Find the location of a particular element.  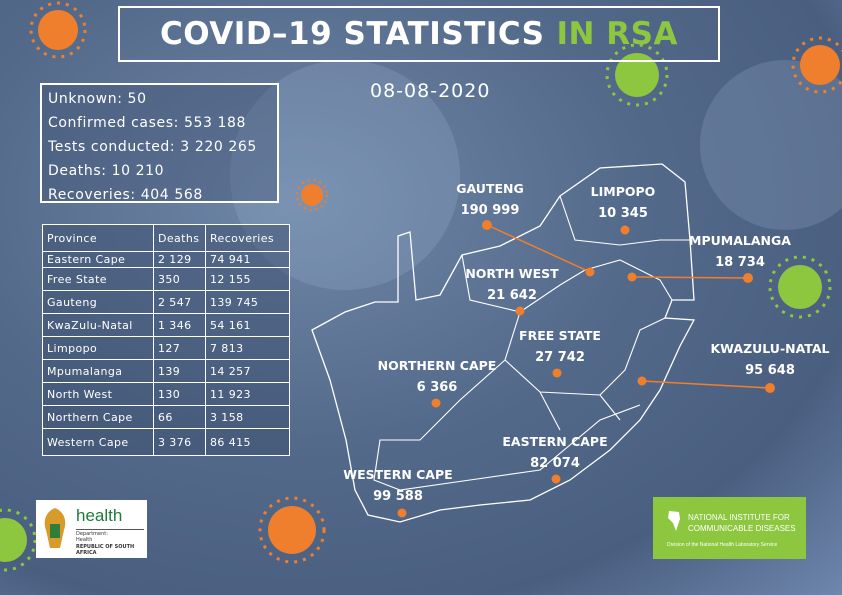

table-row: Limpopo 127 7 813 is located at coordinates (166, 348).